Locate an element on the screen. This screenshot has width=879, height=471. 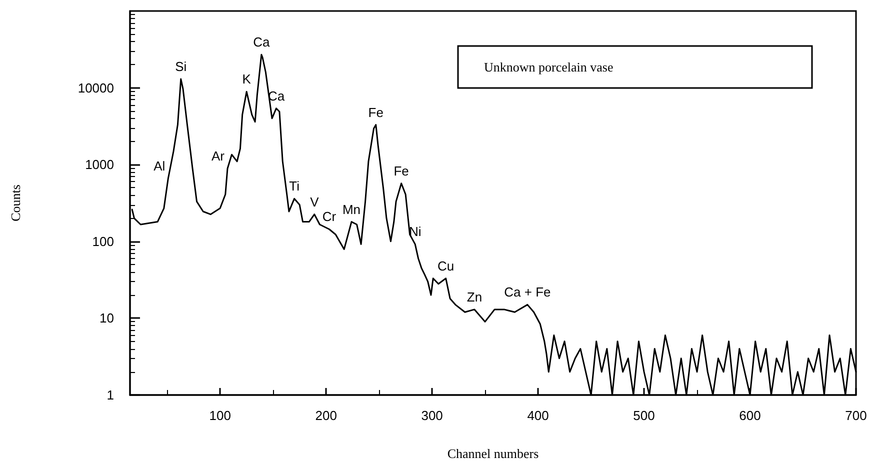
y-axis-title: Counts is located at coordinates (15, 203).